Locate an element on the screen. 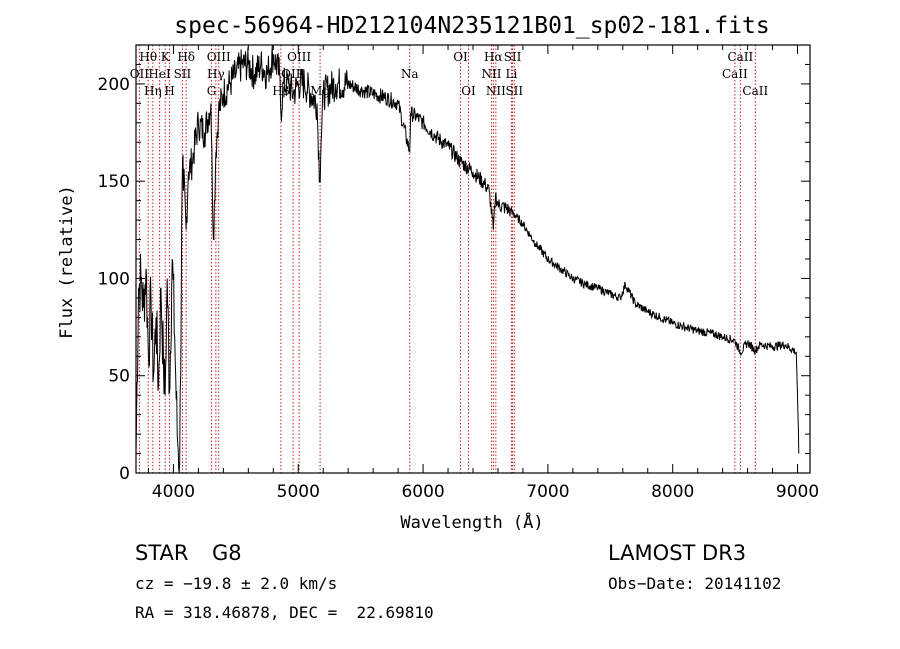 The image size is (900, 649). y-tick-label: 0 is located at coordinates (124, 474).